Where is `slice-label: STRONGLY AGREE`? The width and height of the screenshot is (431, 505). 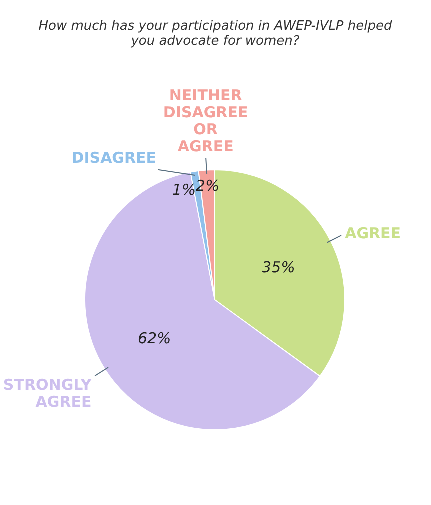 slice-label: STRONGLY AGREE is located at coordinates (48, 394).